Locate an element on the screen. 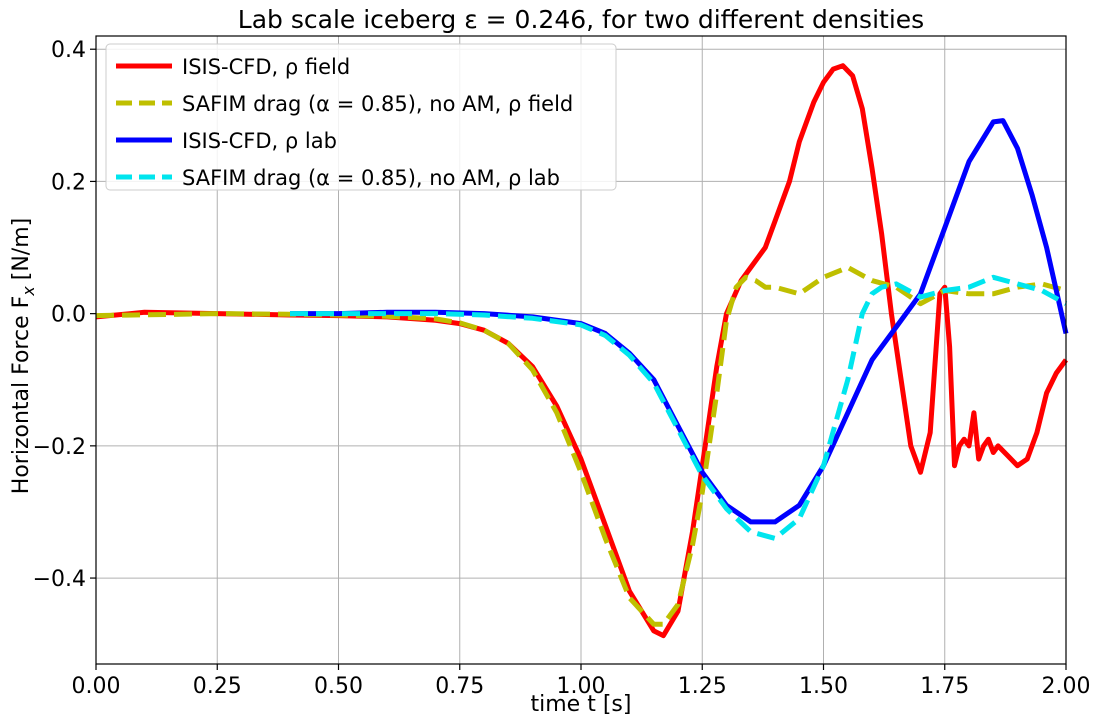 The image size is (1097, 716). x-axis-label: time t [s] is located at coordinates (581, 704).